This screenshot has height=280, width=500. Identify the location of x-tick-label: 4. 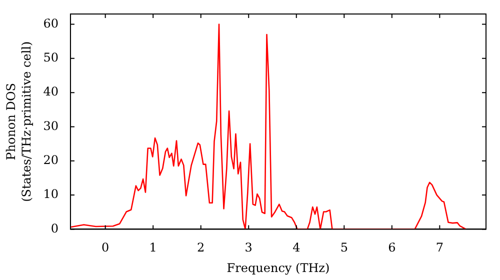
(296, 247).